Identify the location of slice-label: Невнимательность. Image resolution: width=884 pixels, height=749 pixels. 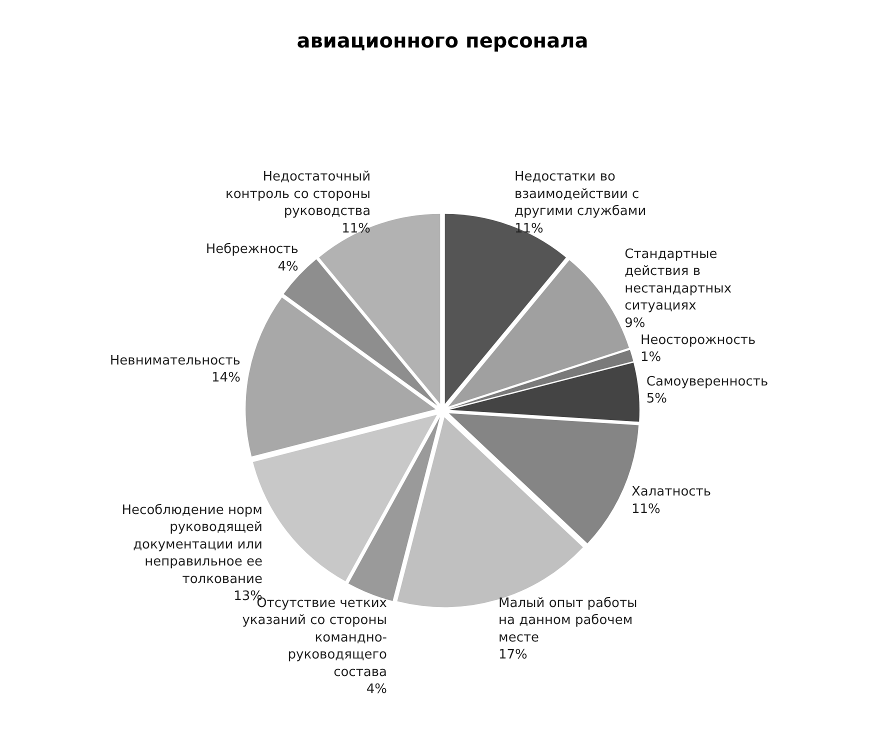
(175, 360).